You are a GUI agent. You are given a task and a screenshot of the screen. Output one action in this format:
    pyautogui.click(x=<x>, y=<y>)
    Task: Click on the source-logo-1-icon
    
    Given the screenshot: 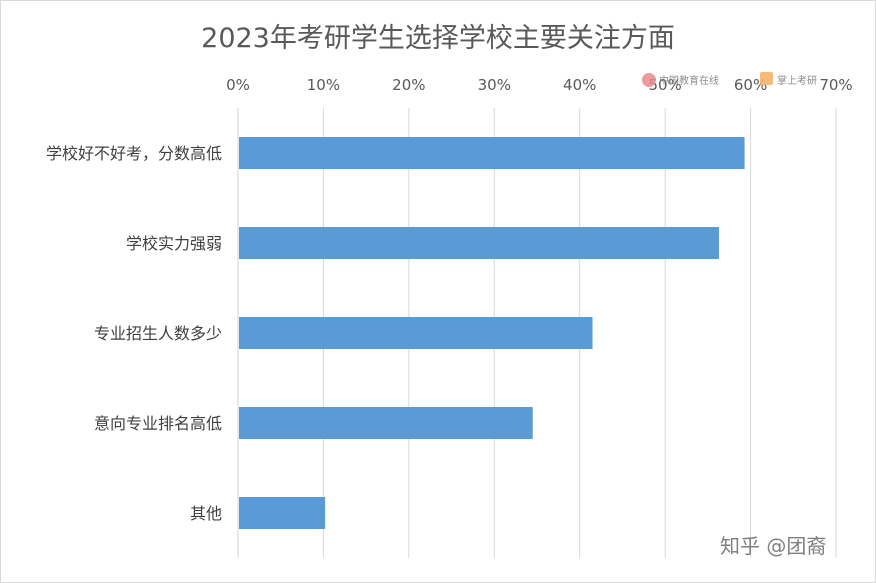 What is the action you would take?
    pyautogui.click(x=649, y=80)
    